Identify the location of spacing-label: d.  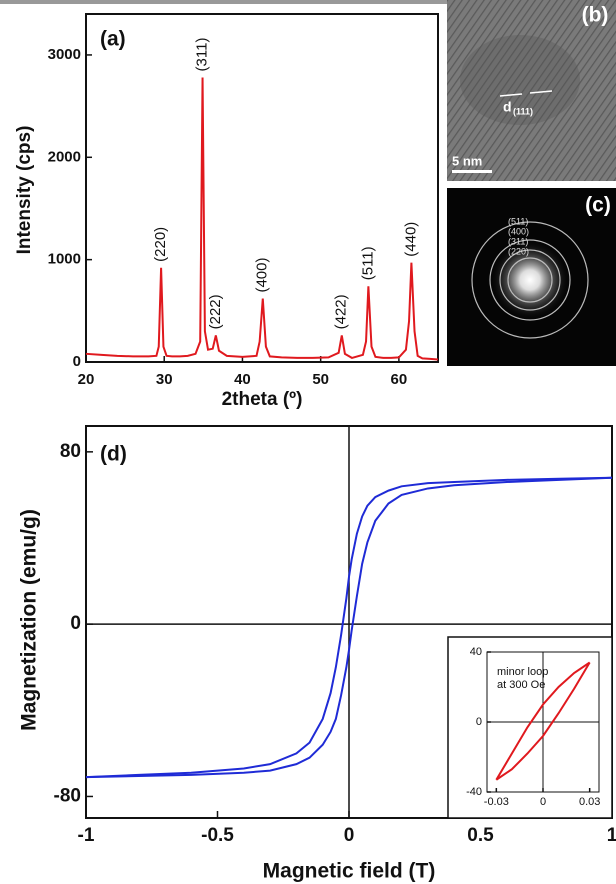
(507, 107).